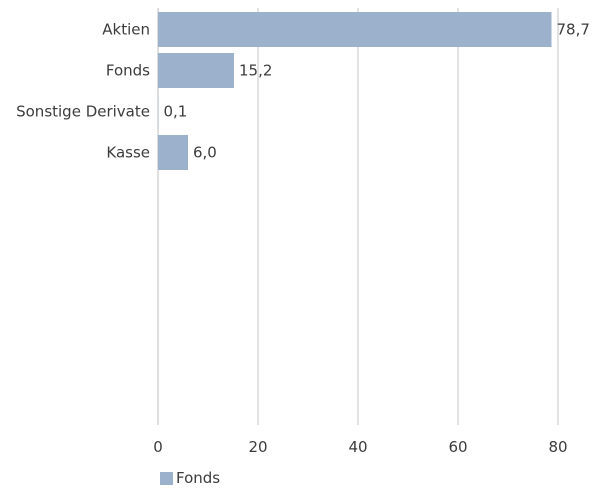  I want to click on x-tick-label: 20, so click(257, 447).